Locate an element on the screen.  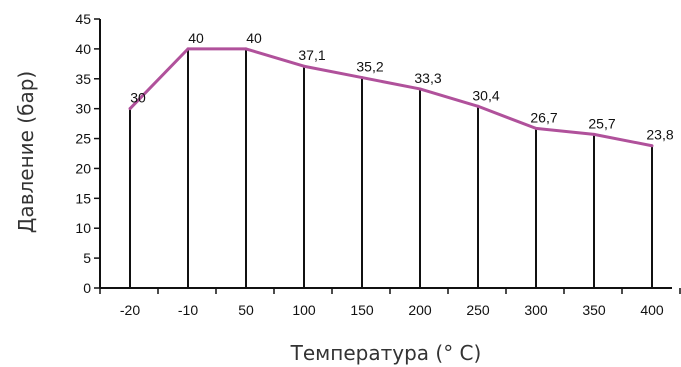
data-label: 23,8 is located at coordinates (659, 135).